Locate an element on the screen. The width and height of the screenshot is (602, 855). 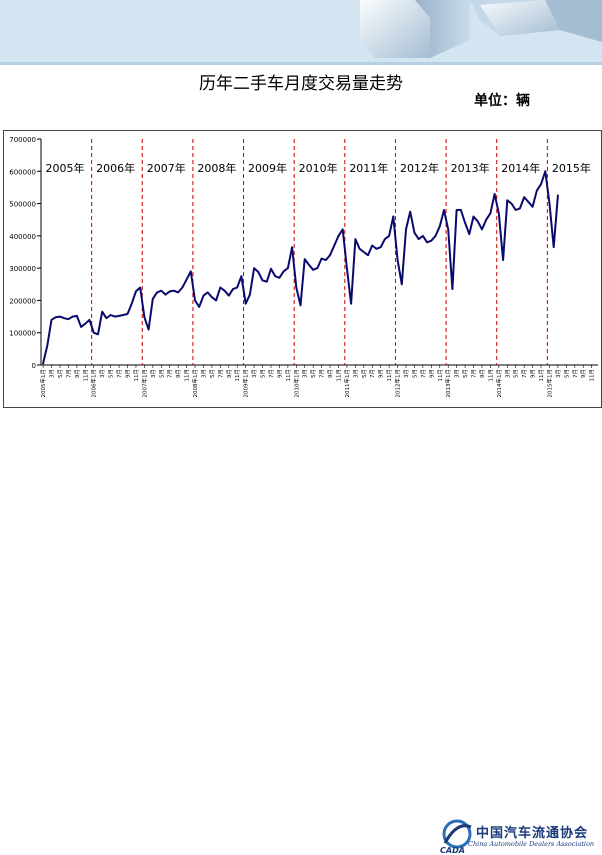
association-name-en: China Automobile Dealers Association is located at coordinates (531, 844).